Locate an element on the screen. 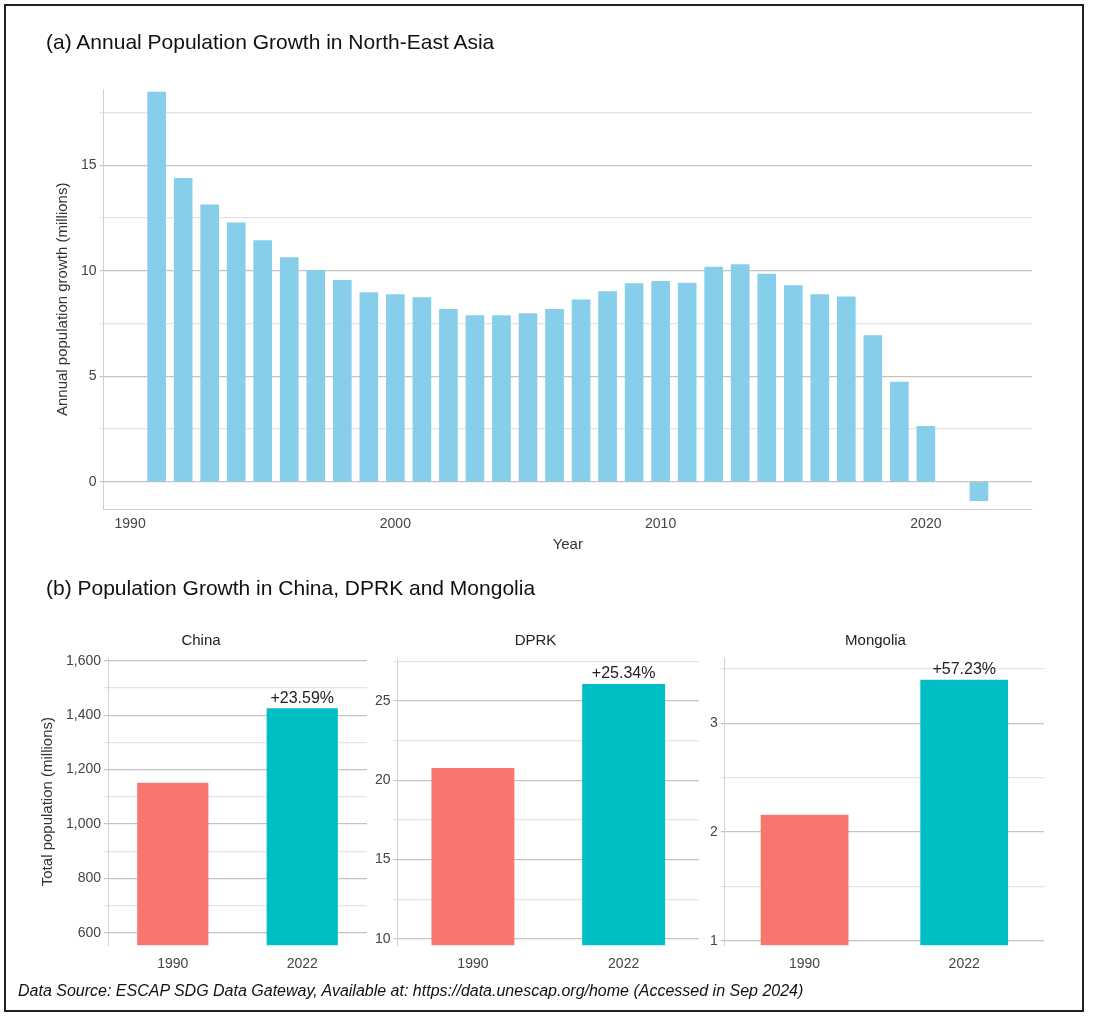 The height and width of the screenshot is (1019, 1093). annotation: +25.34% is located at coordinates (623, 673).